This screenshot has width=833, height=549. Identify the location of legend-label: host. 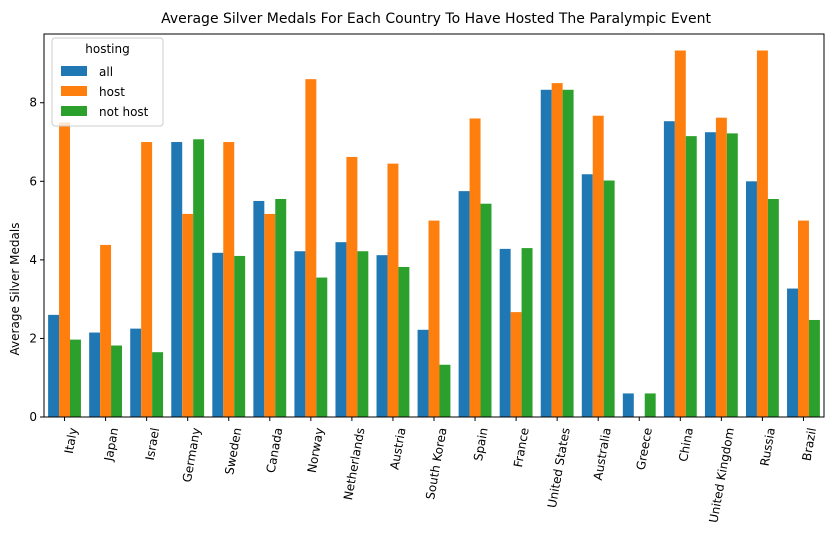
(112, 92).